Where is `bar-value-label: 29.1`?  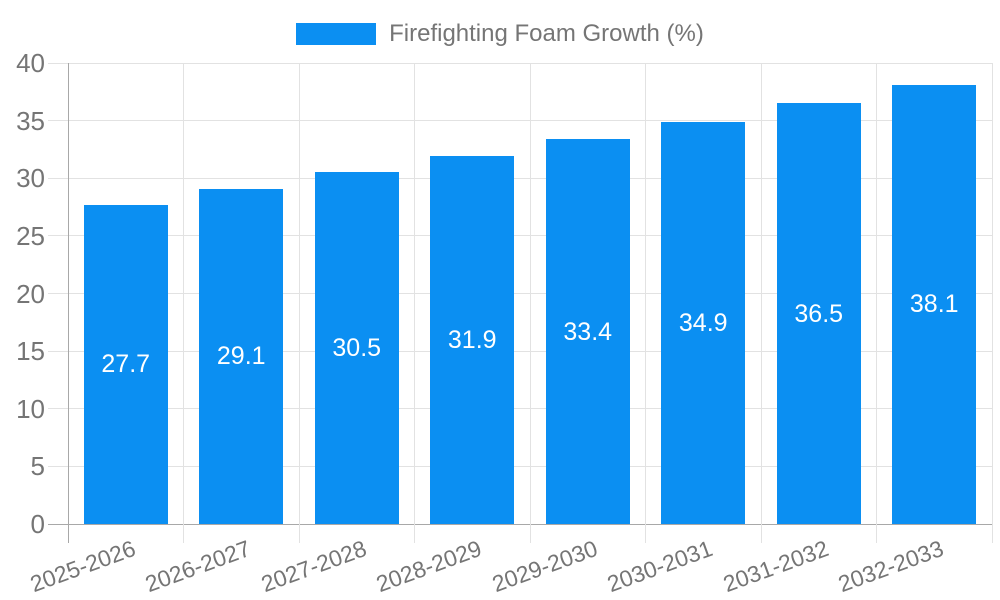 bar-value-label: 29.1 is located at coordinates (241, 356).